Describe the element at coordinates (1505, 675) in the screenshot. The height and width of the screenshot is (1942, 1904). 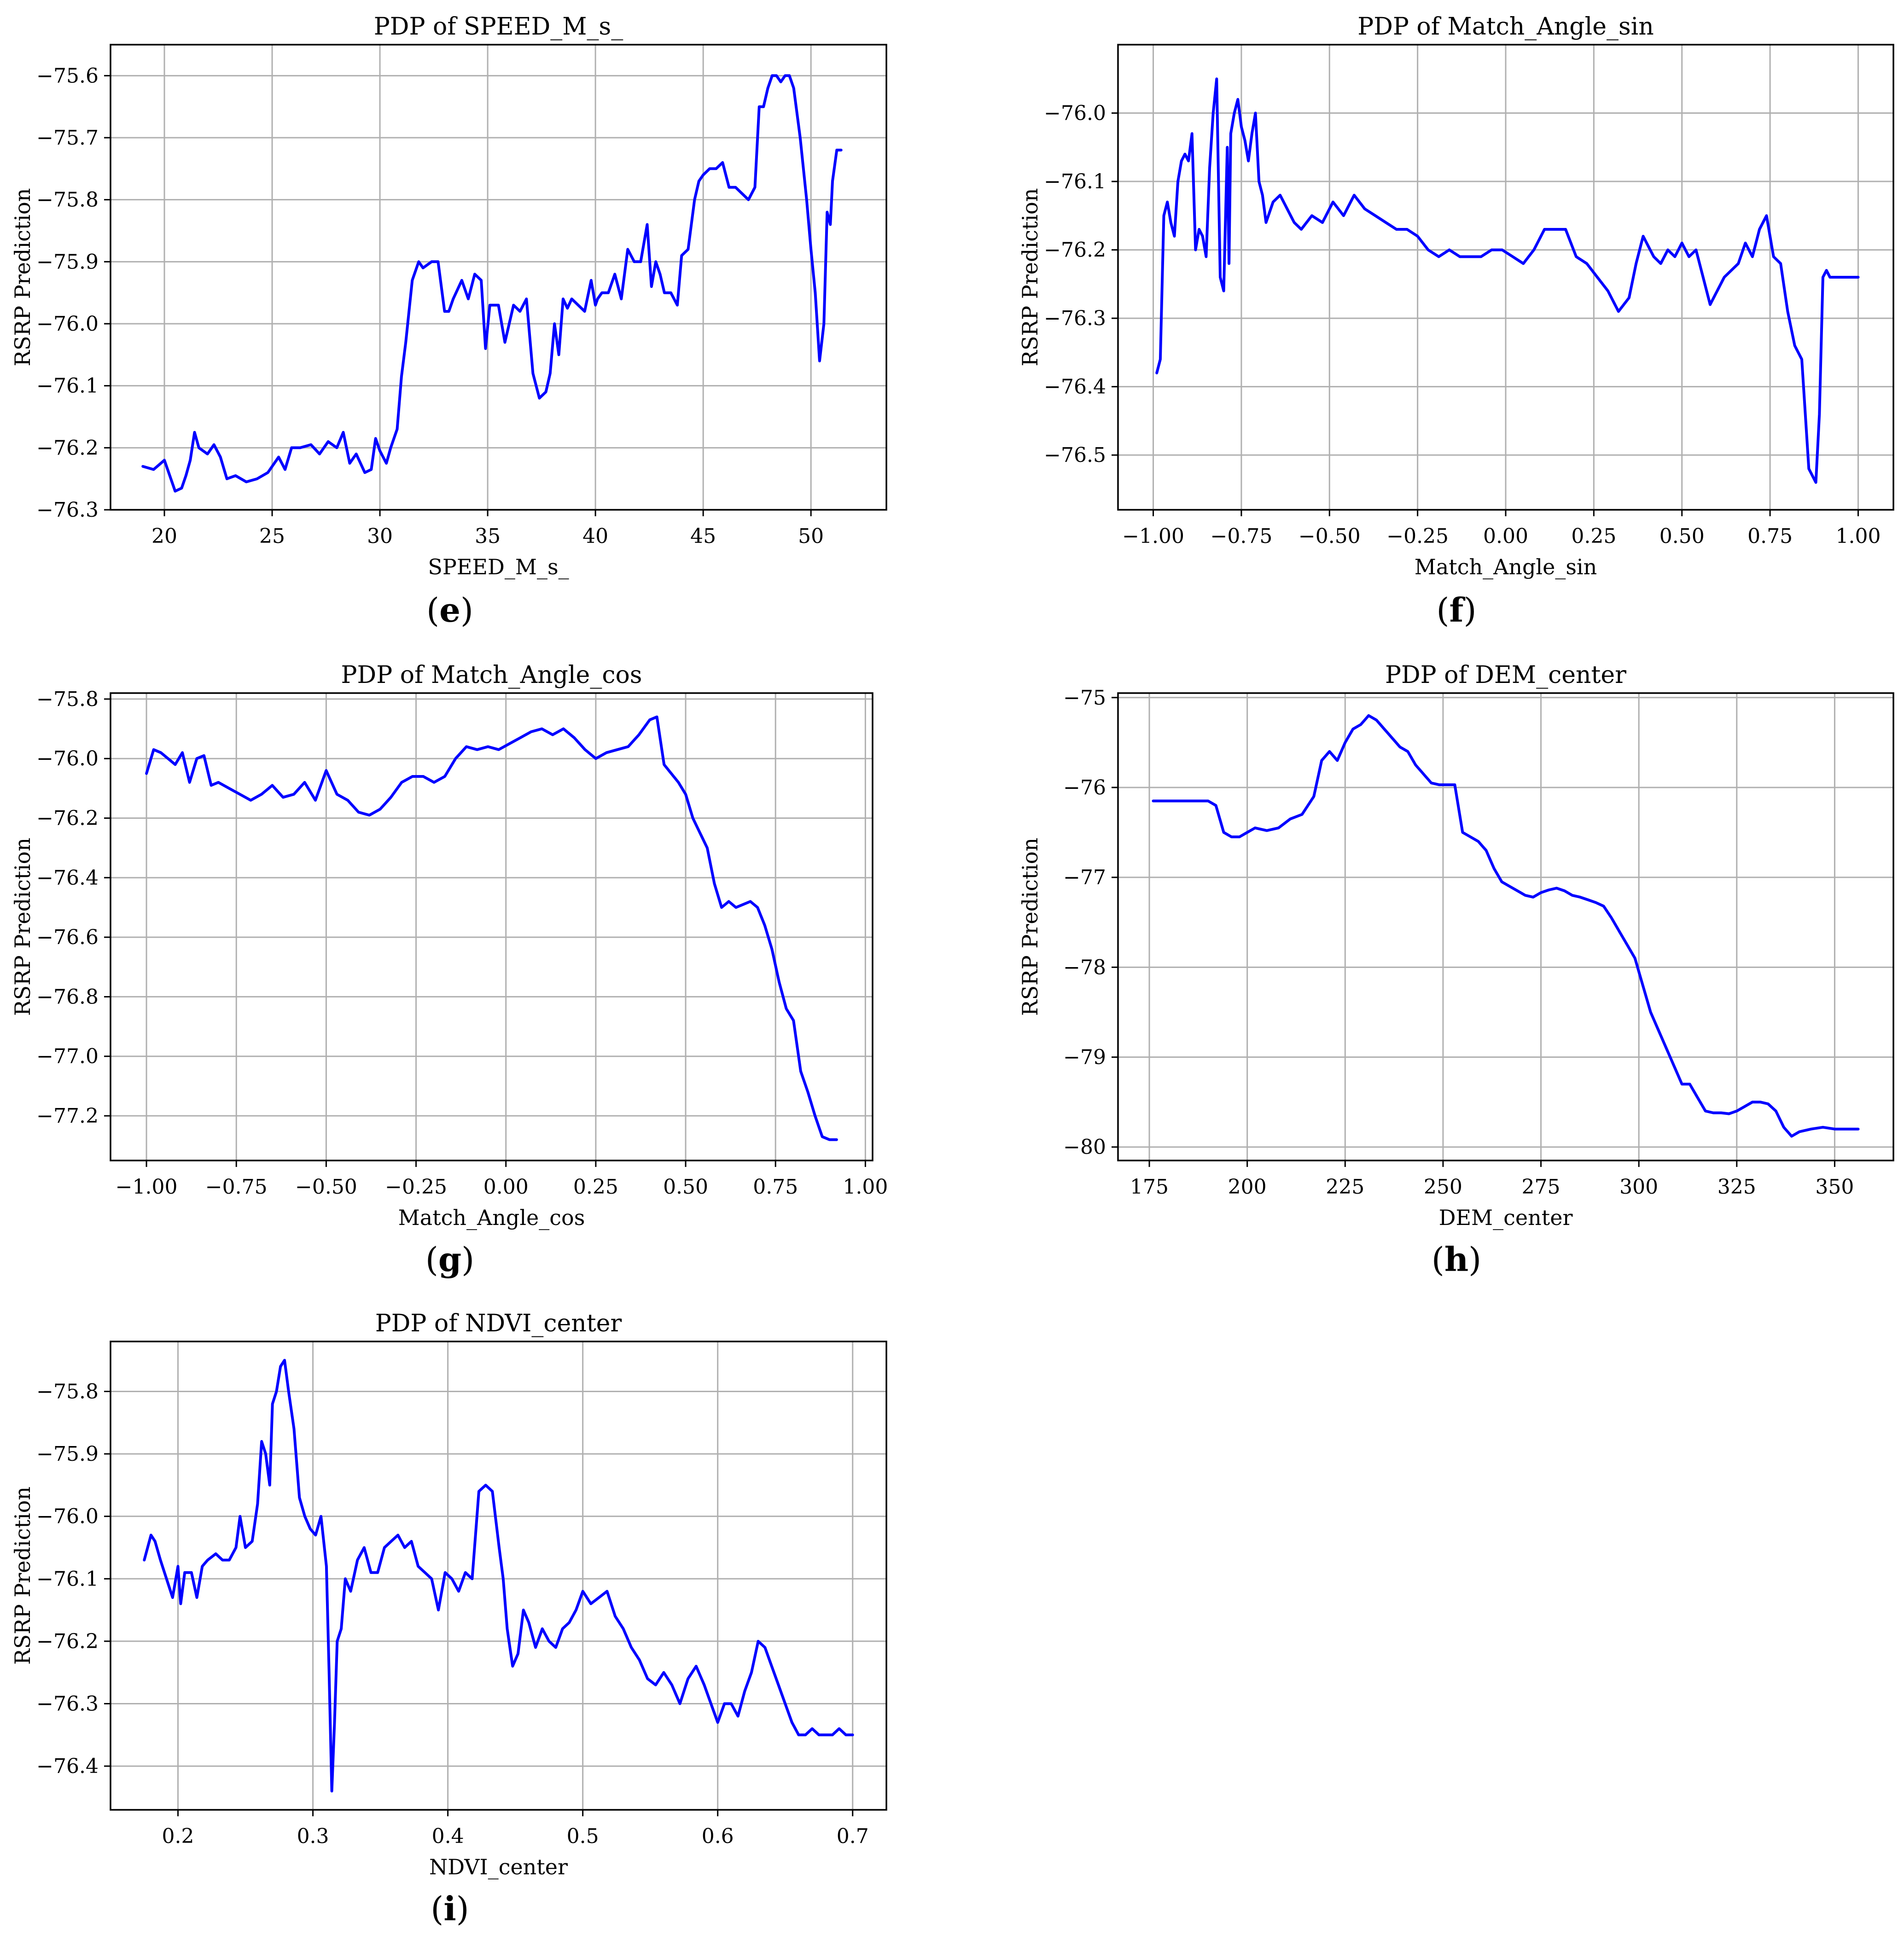
I see `chart-title: PDP of DEM_center` at that location.